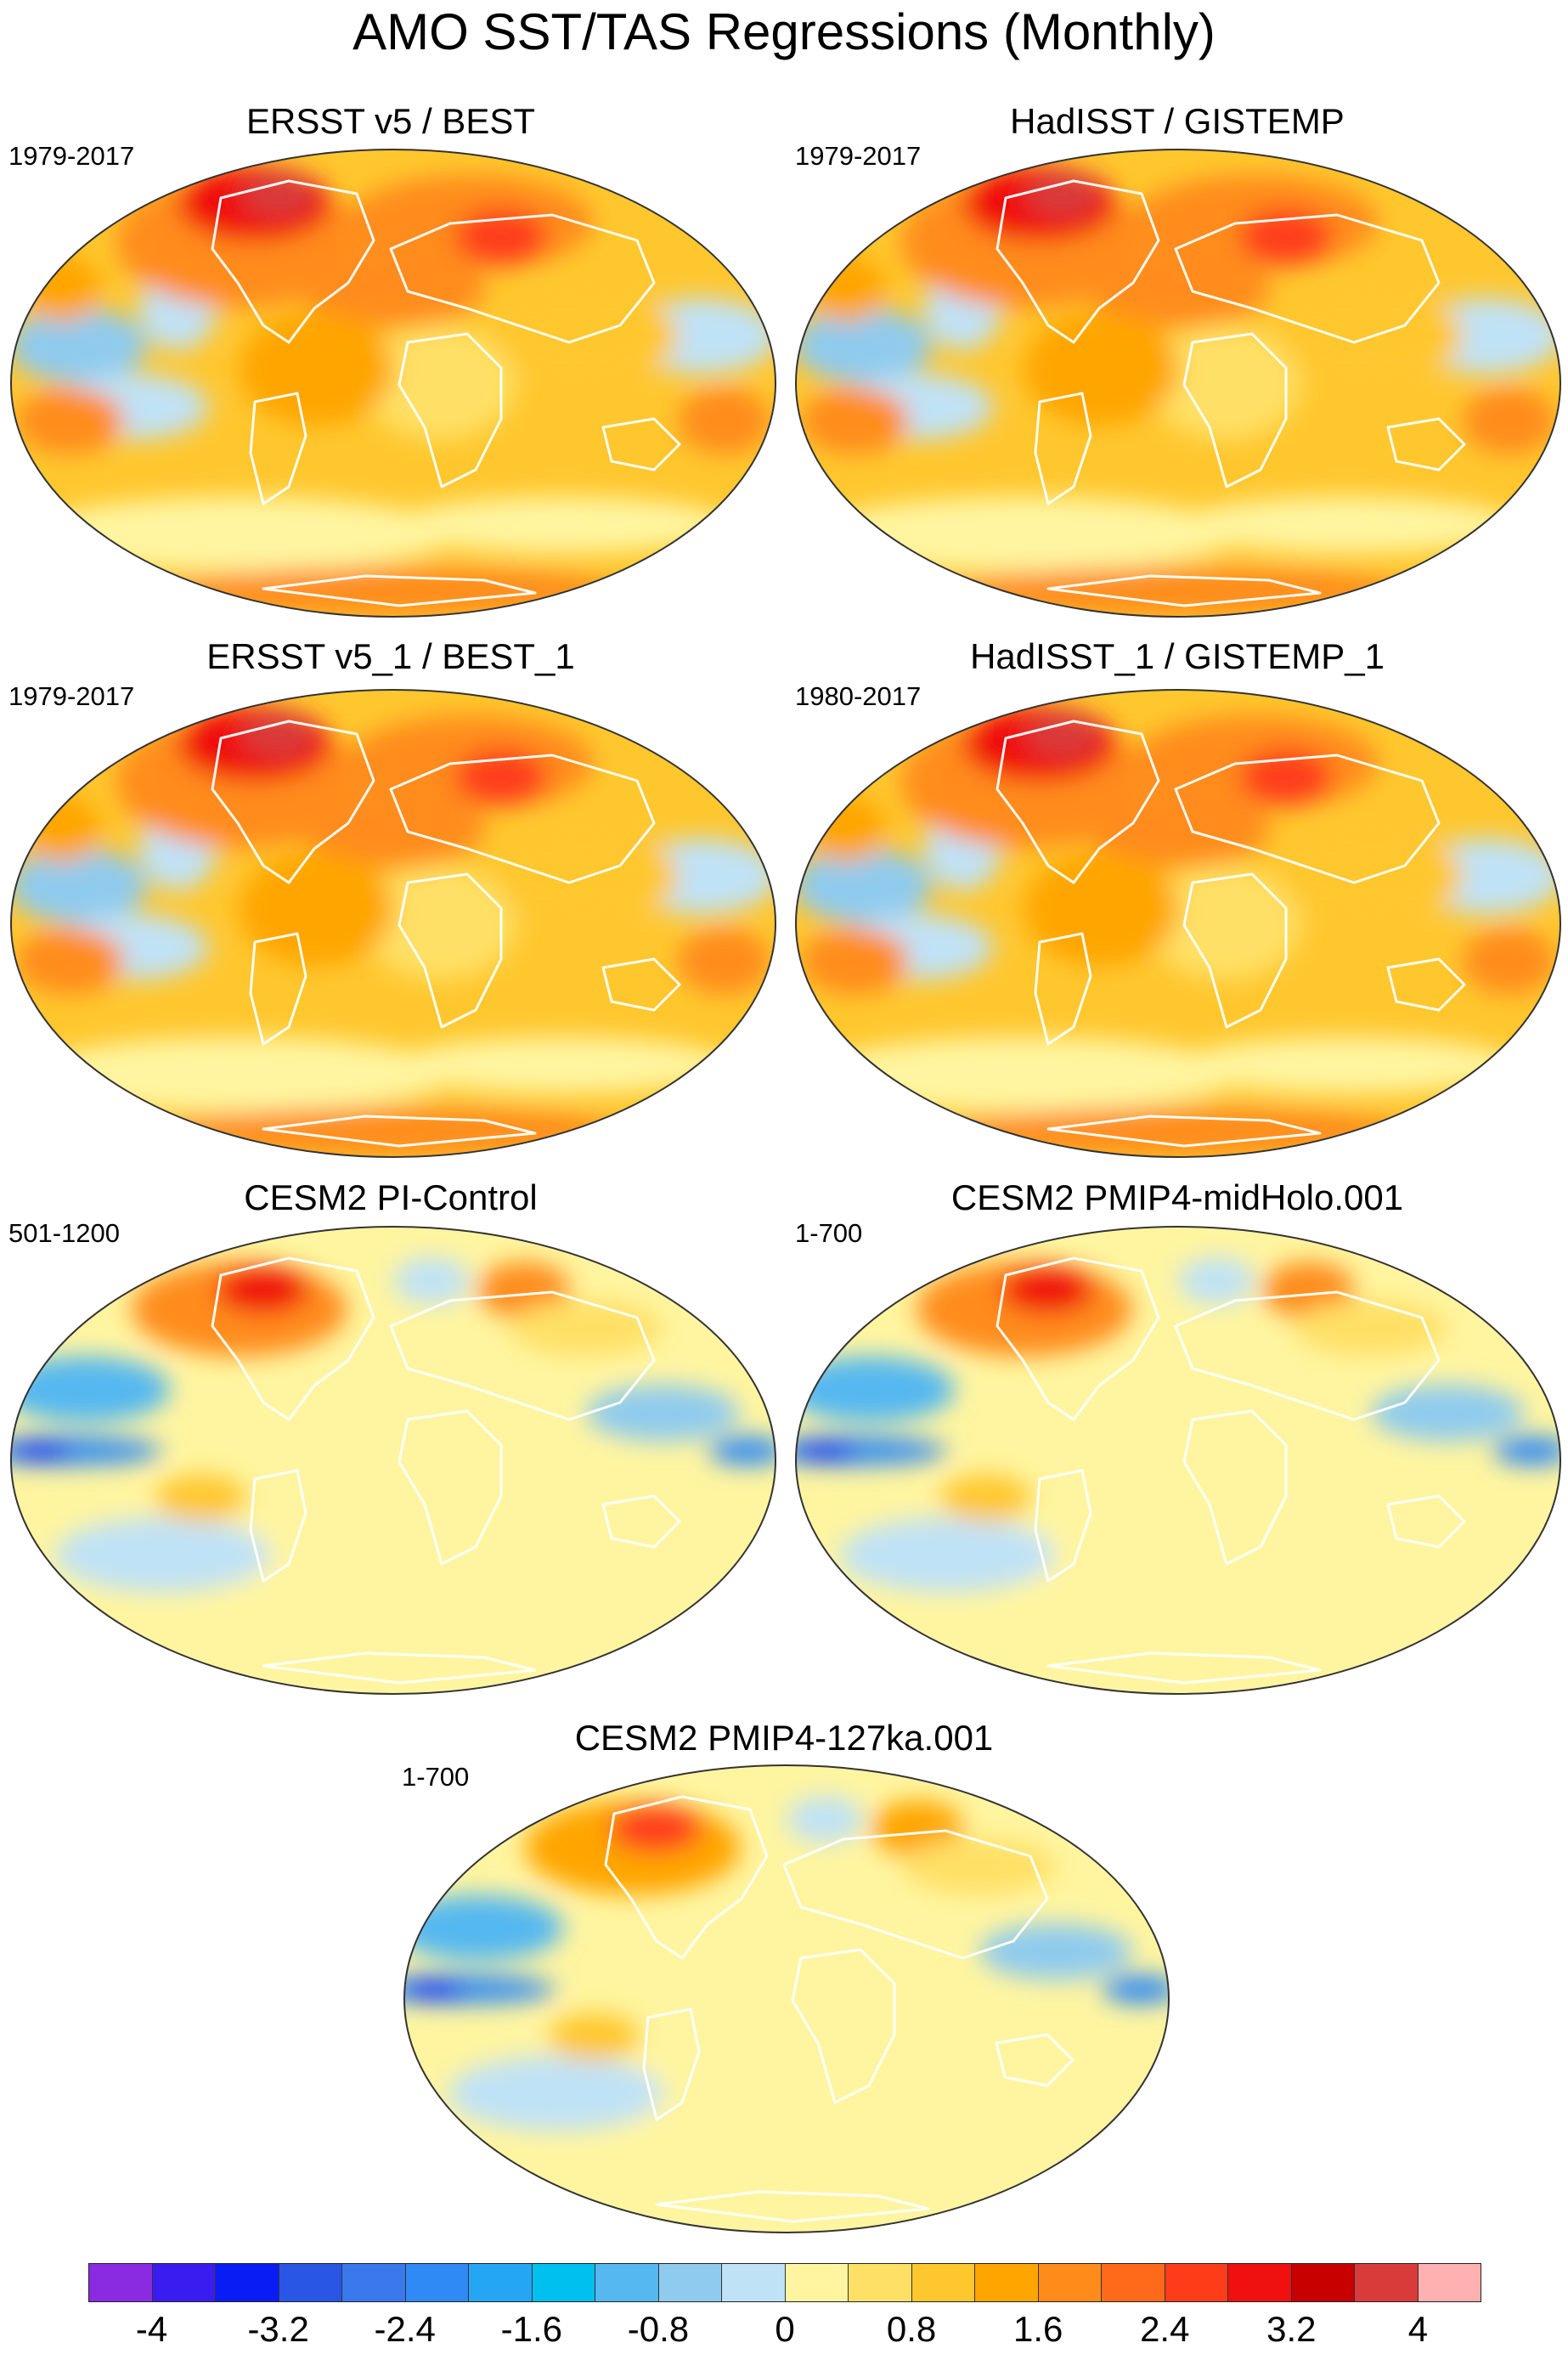  What do you see at coordinates (391, 121) in the screenshot?
I see `panel-title: ERSST v5 / BEST` at bounding box center [391, 121].